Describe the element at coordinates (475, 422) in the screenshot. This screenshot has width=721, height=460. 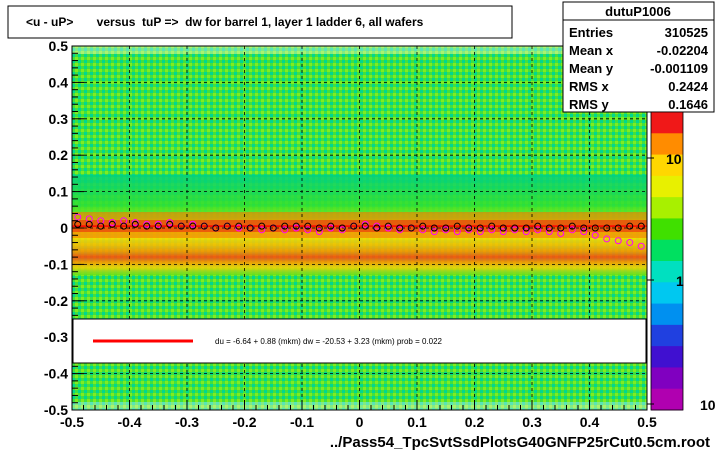
I see `x-tick-label: 0.2` at that location.